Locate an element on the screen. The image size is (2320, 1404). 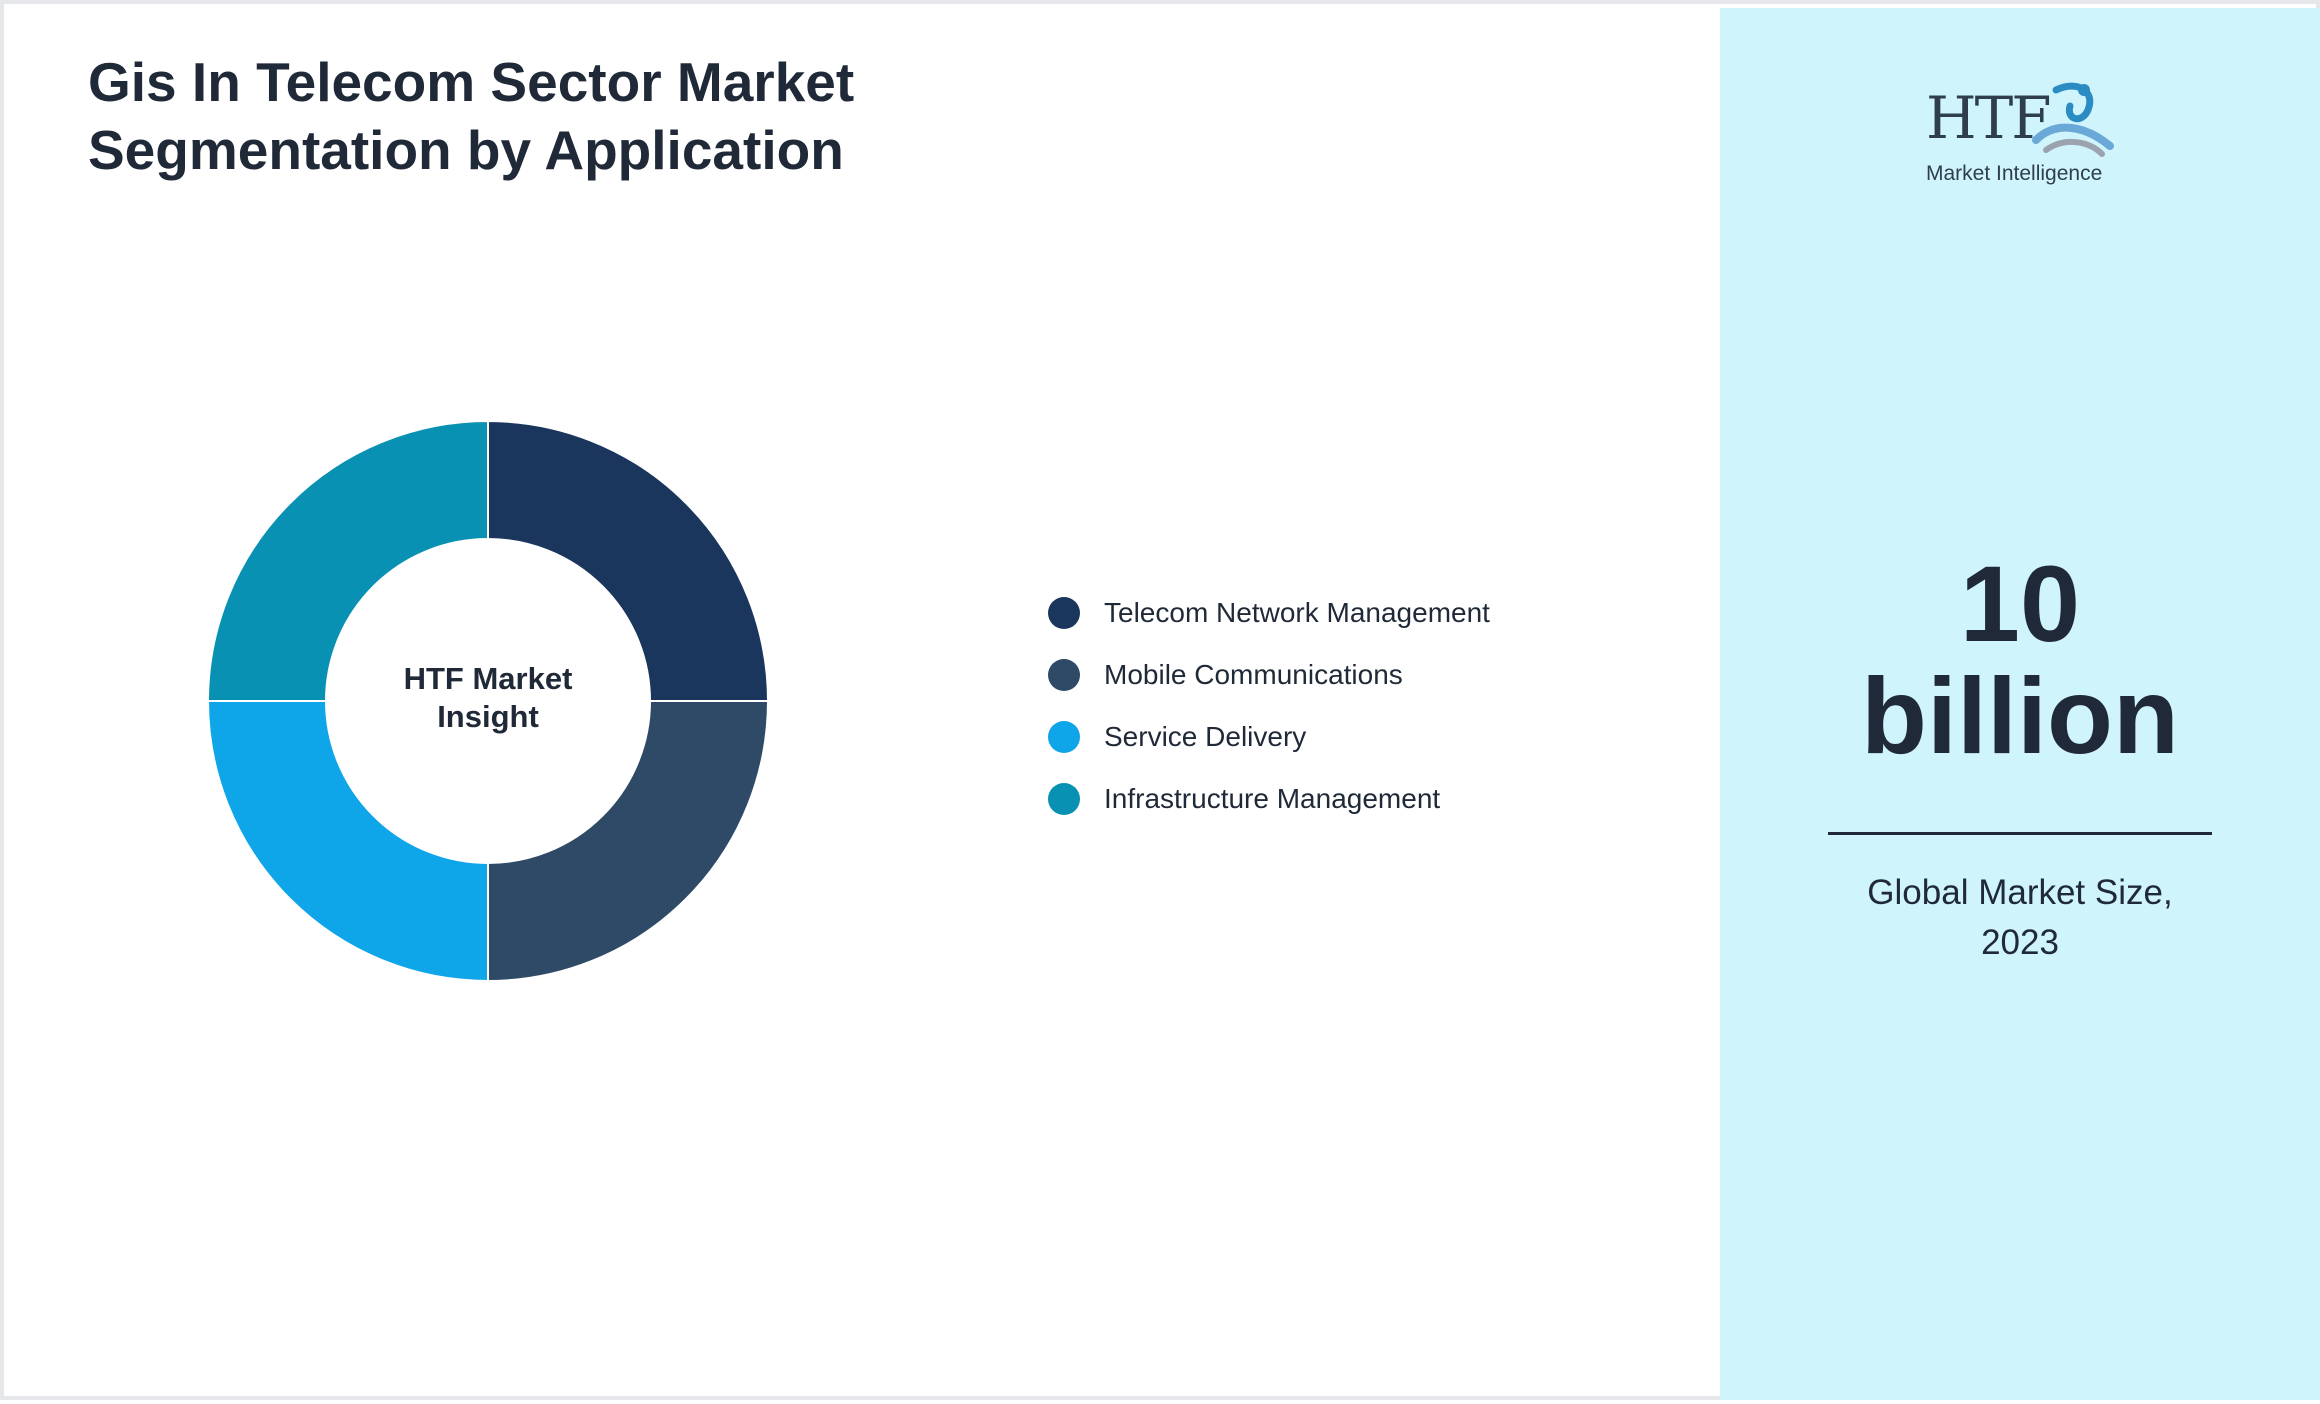
donut-slice-infrastructure-management is located at coordinates (347, 560).